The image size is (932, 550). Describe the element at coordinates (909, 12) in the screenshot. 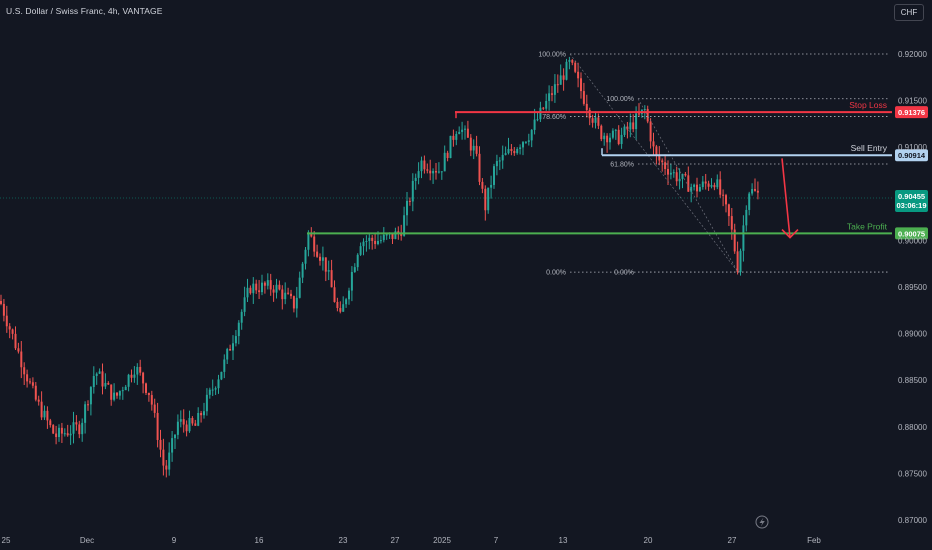

I see `currency-button: CHF` at that location.